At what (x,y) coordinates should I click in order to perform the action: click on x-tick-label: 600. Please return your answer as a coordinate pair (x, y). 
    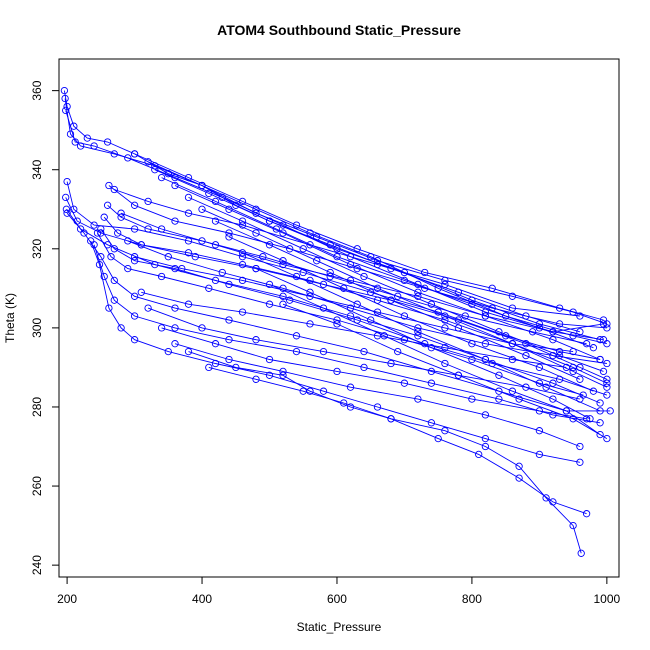
    Looking at the image, I should click on (337, 599).